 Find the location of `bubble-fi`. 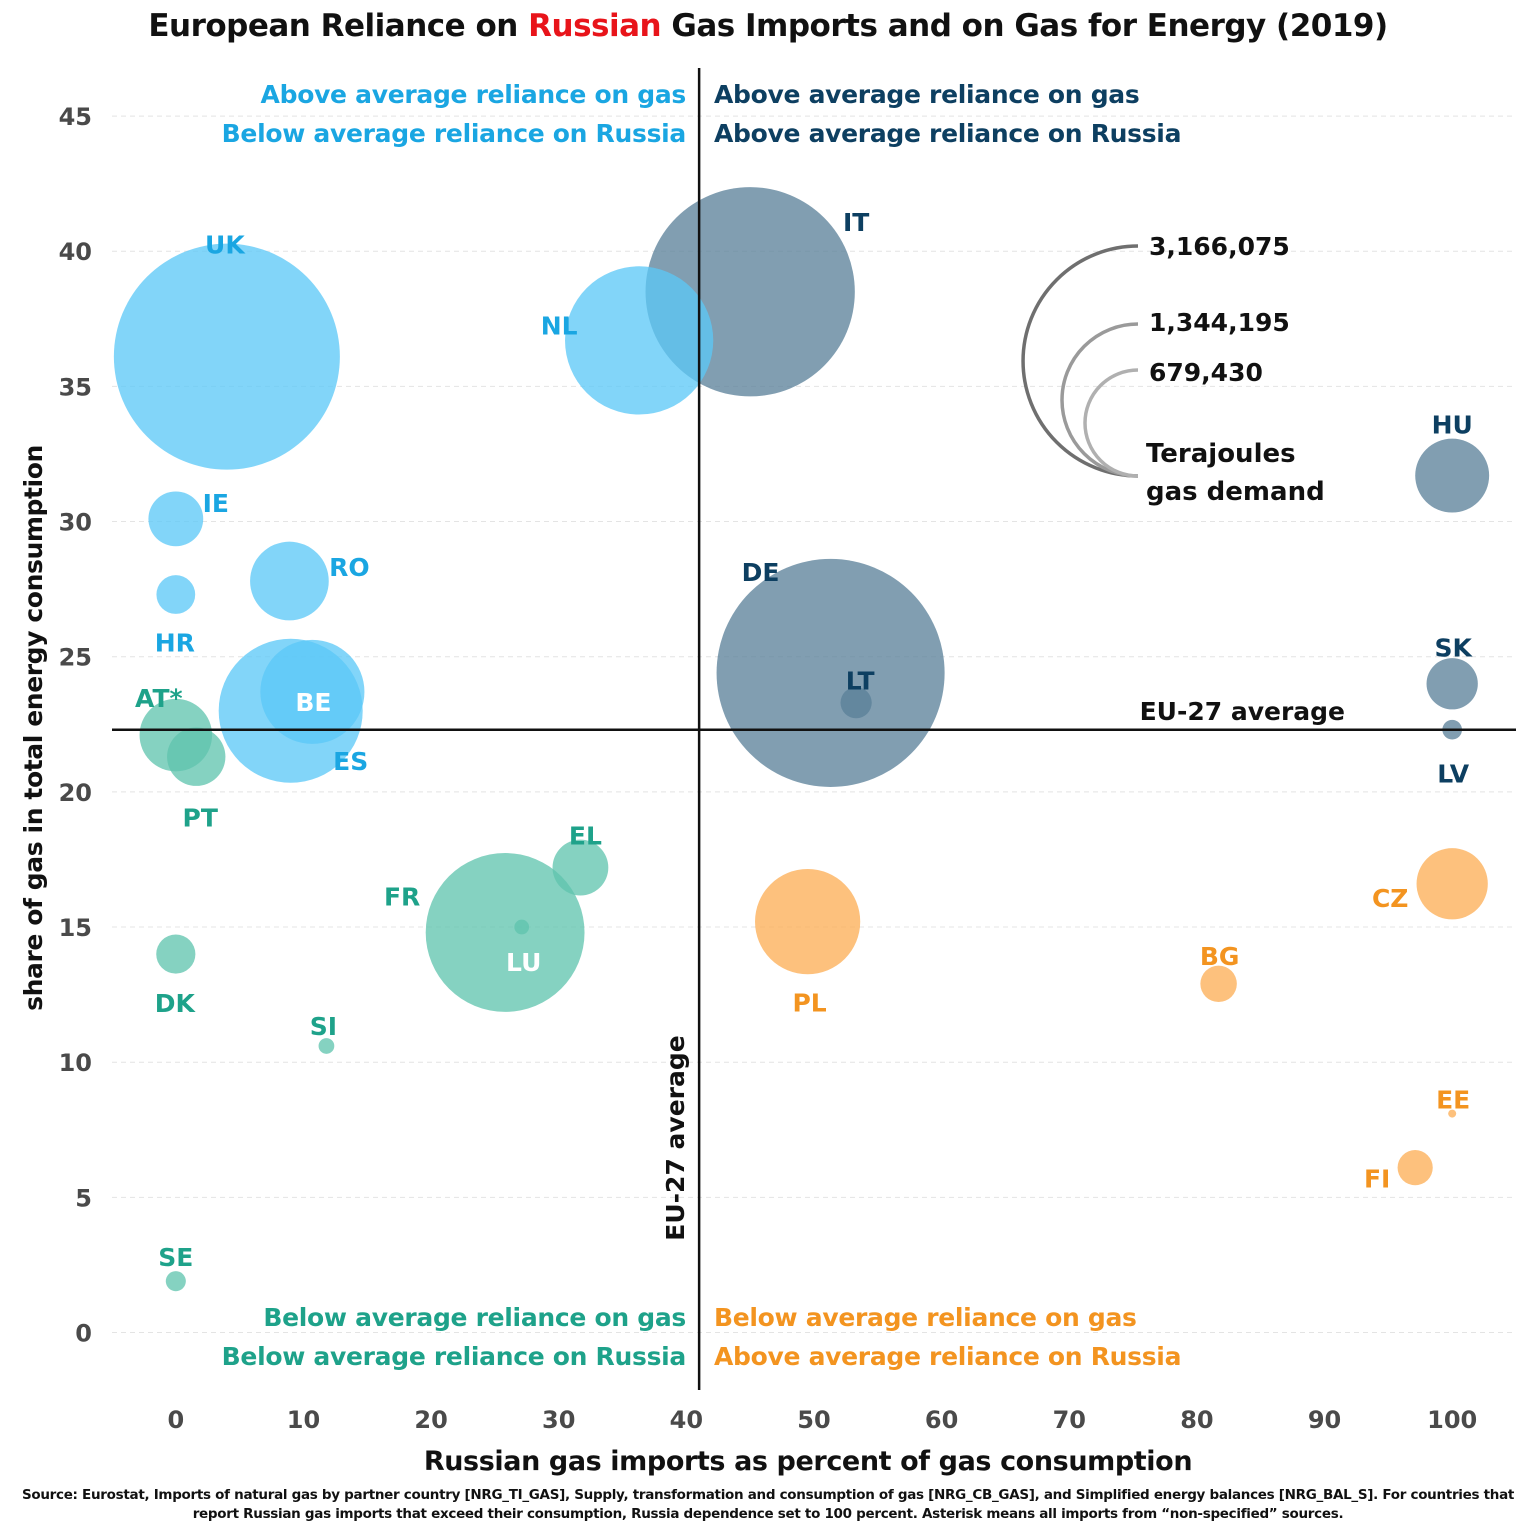

bubble-fi is located at coordinates (1415, 1168).